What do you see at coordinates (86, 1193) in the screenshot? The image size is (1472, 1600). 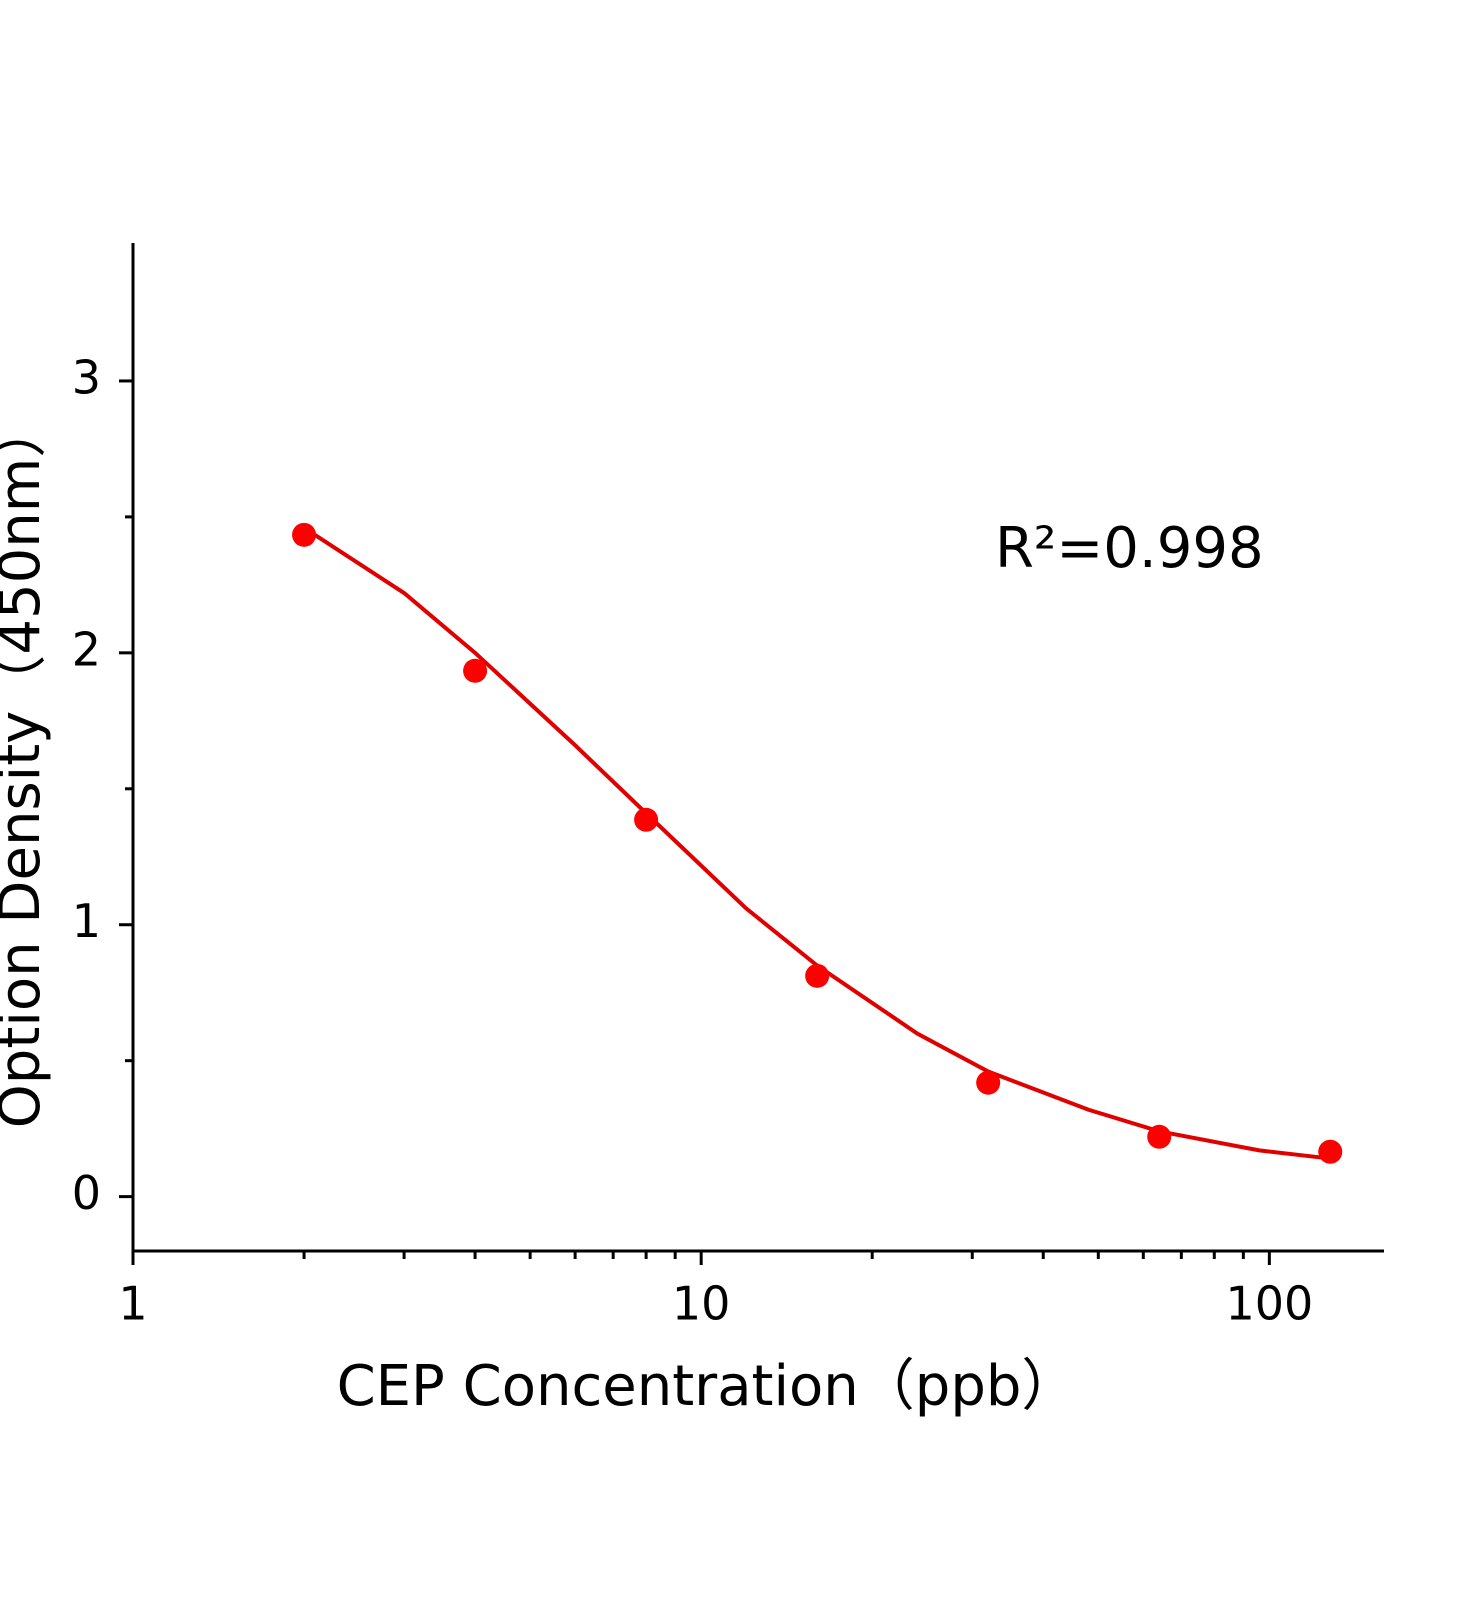 I see `y-tick-label: 0` at bounding box center [86, 1193].